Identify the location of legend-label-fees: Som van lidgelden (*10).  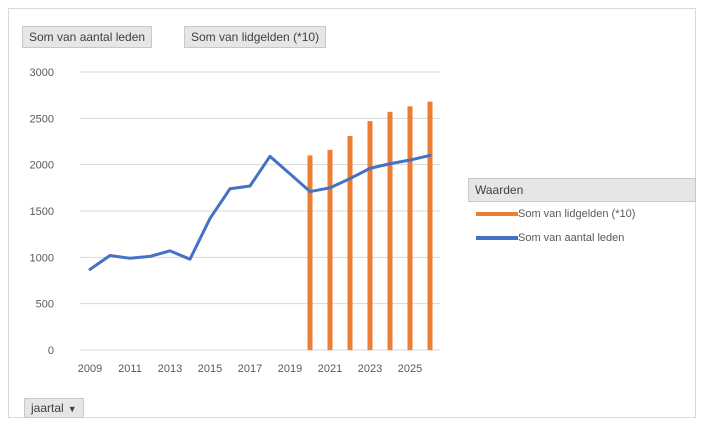
(577, 214).